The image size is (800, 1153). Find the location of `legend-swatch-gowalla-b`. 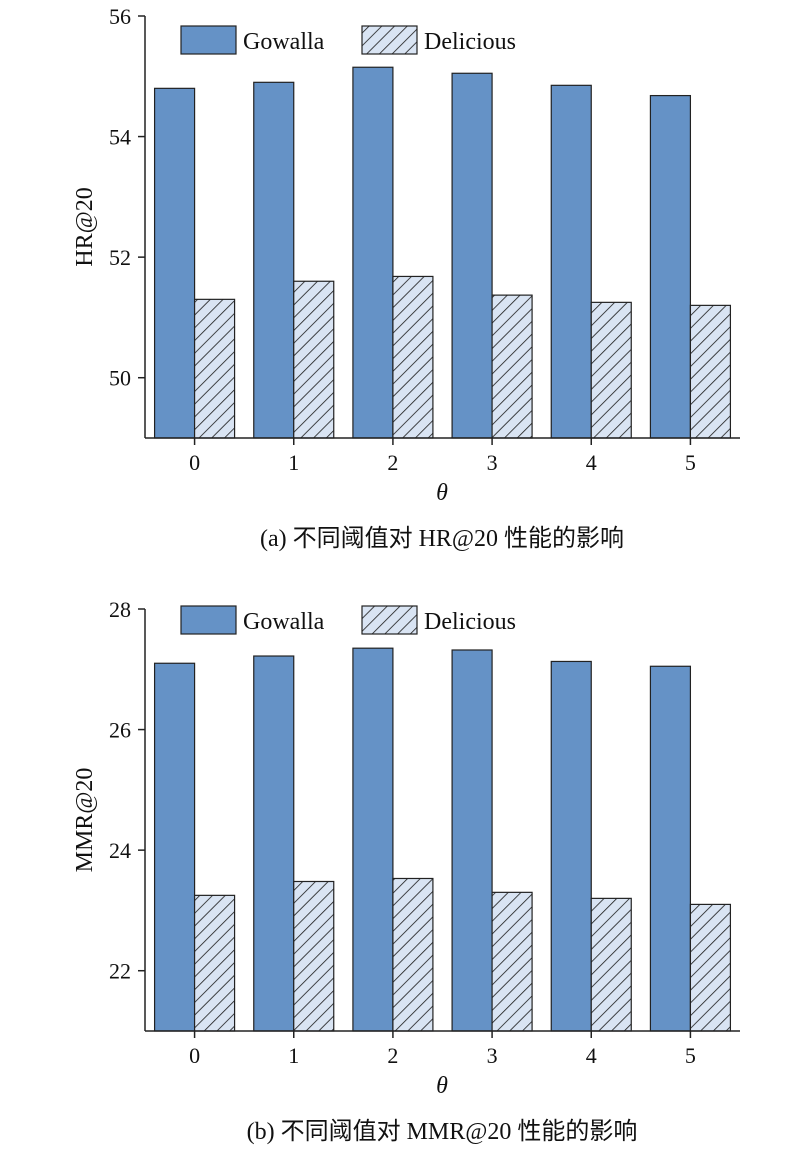

legend-swatch-gowalla-b is located at coordinates (208, 620).